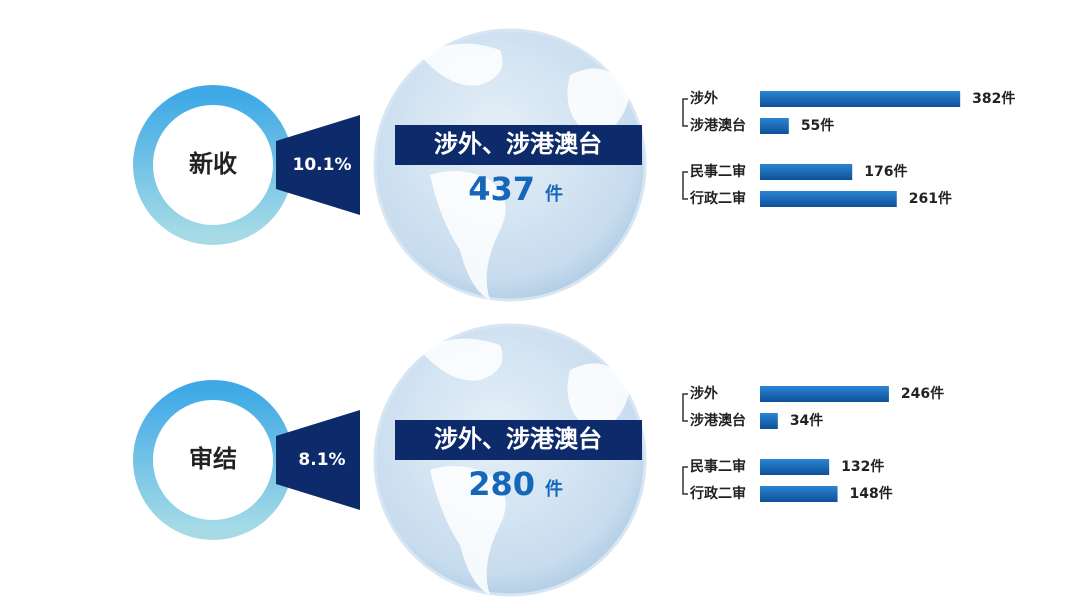 The height and width of the screenshot is (608, 1080). I want to click on value-label: 246件, so click(922, 393).